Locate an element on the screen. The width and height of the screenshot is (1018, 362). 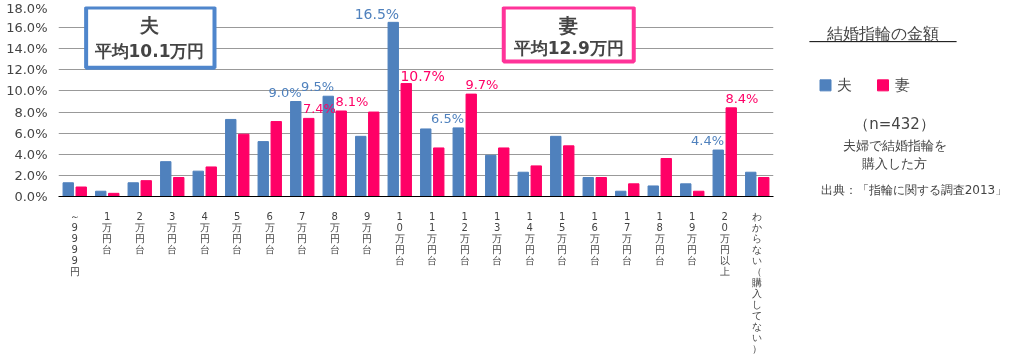
x-tick-label: 17万円台 is located at coordinates (627, 238).